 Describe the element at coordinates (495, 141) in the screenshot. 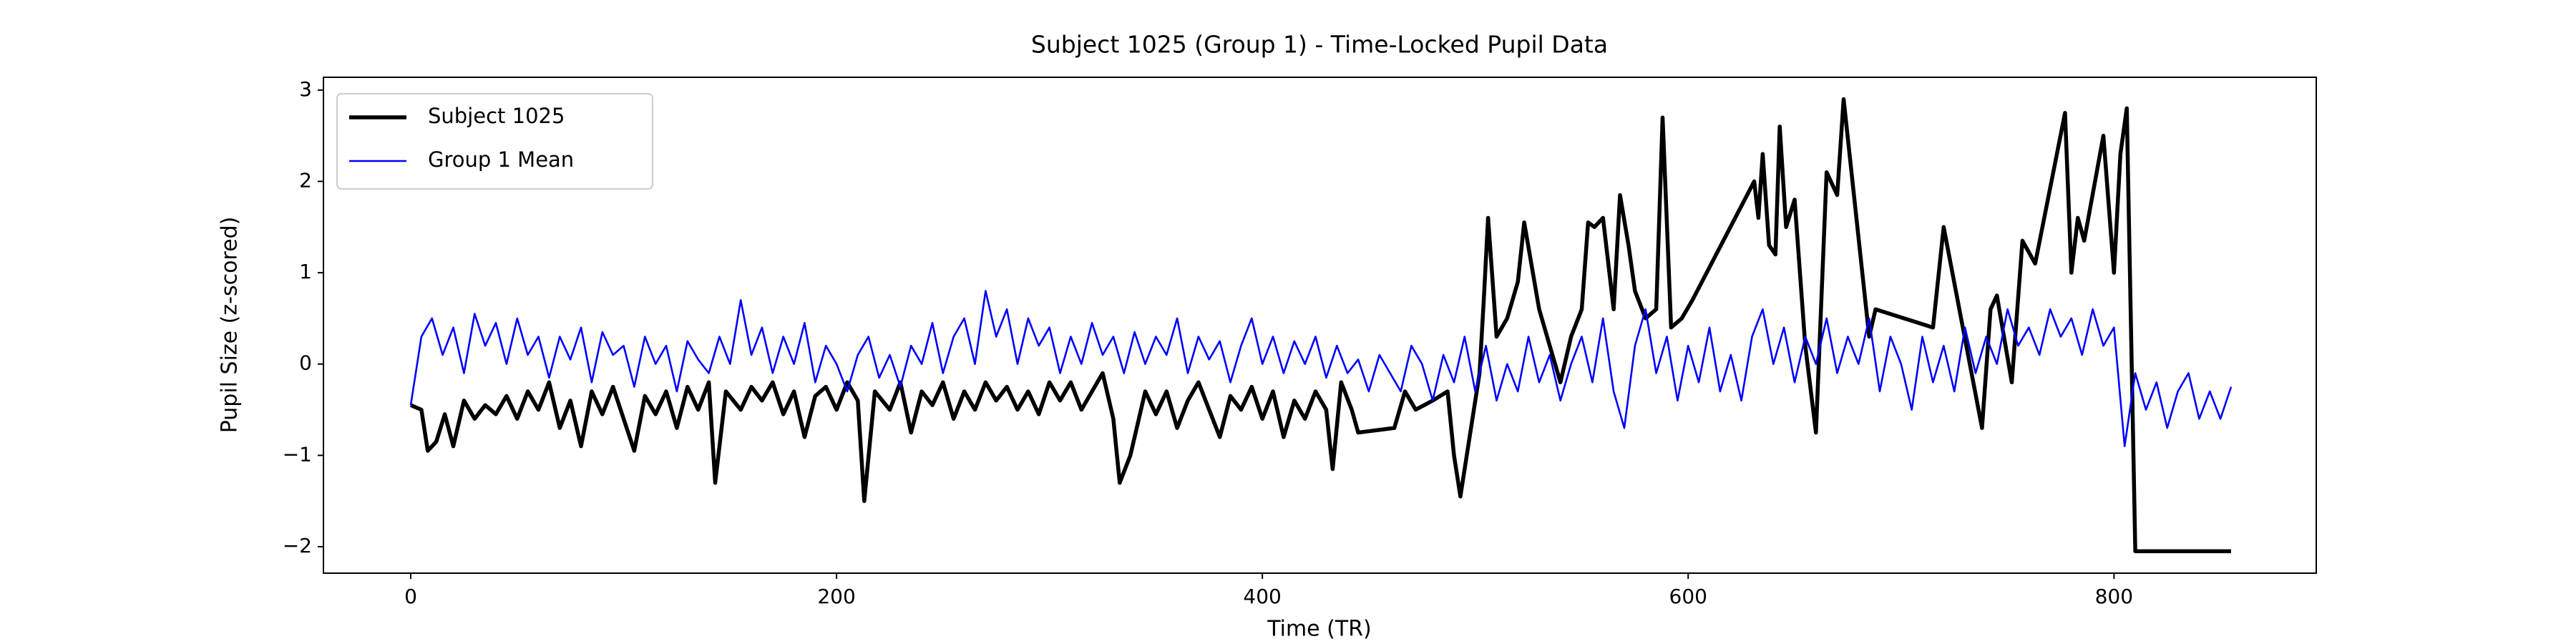

I see `legend-box` at that location.